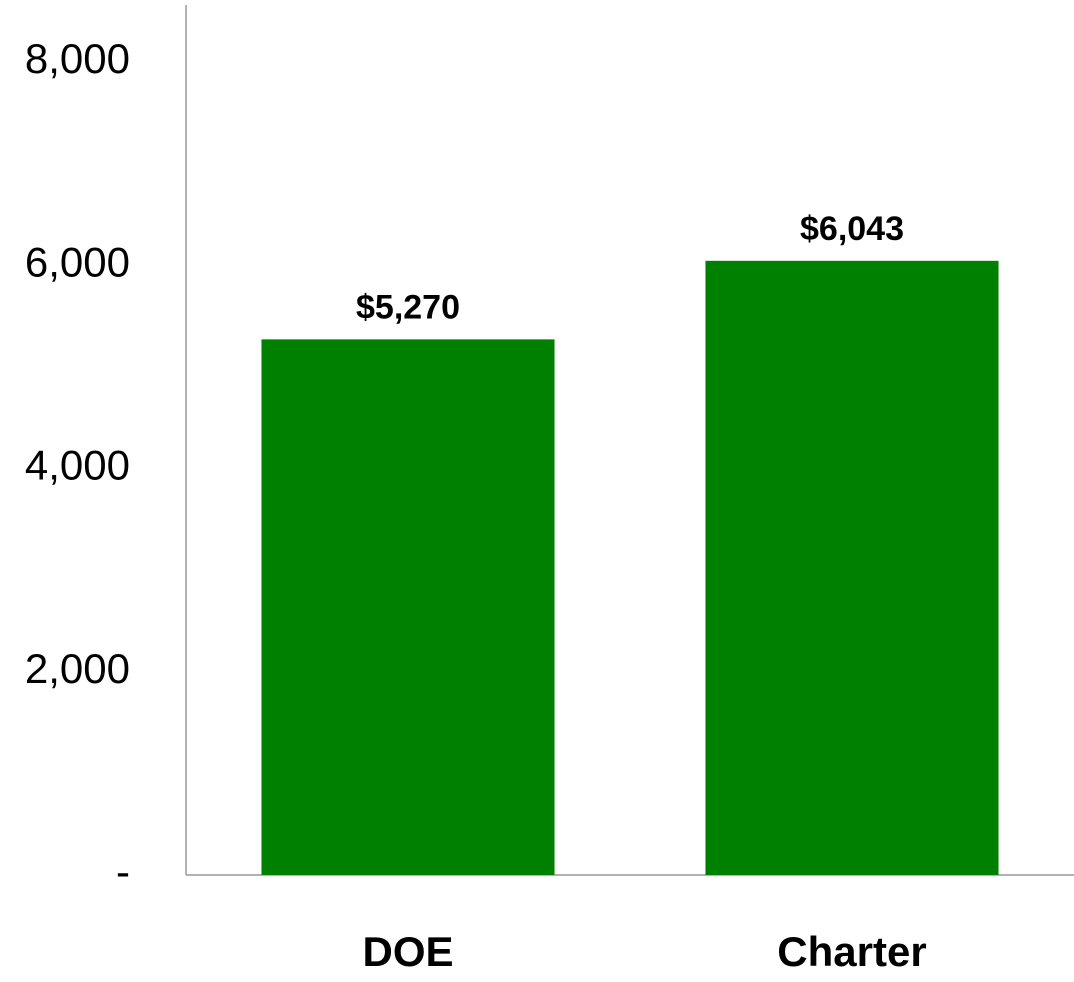 Image resolution: width=1074 pixels, height=982 pixels. Describe the element at coordinates (123, 871) in the screenshot. I see `y-tick-label: -` at that location.